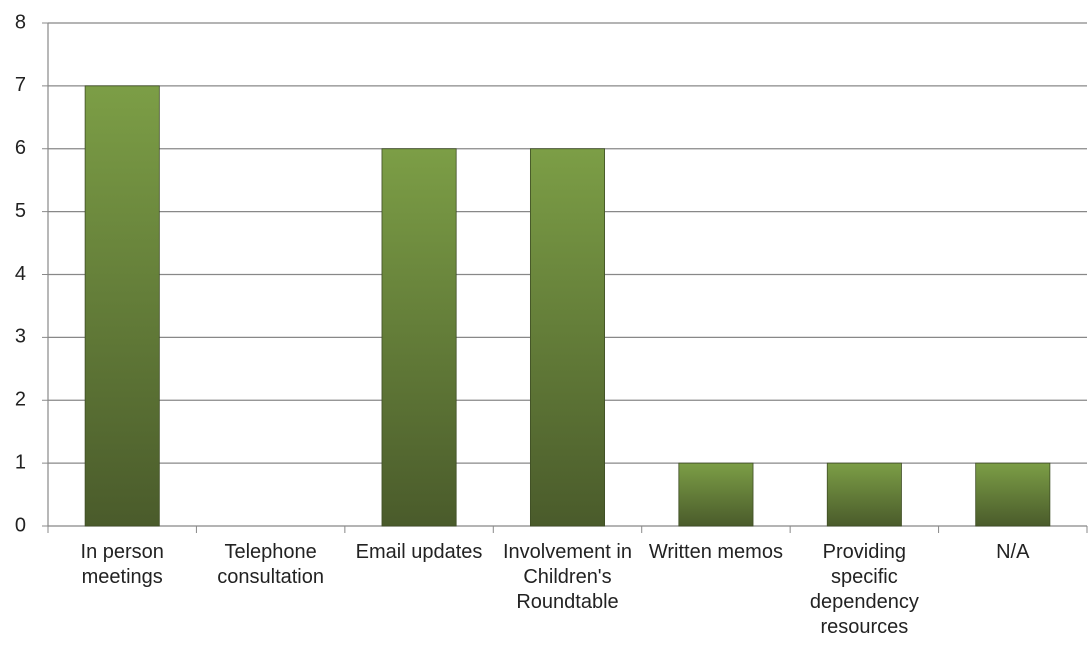 This screenshot has height=662, width=1088. I want to click on x-label-box: Involvement in Children's Roundtable, so click(567, 577).